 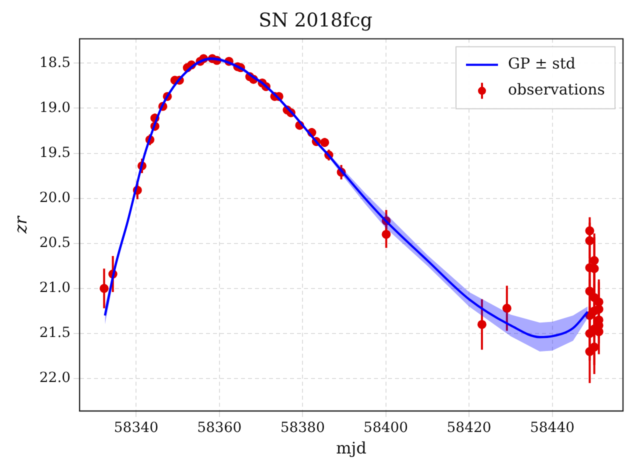 What do you see at coordinates (557, 89) in the screenshot?
I see `legend-label: observations` at bounding box center [557, 89].